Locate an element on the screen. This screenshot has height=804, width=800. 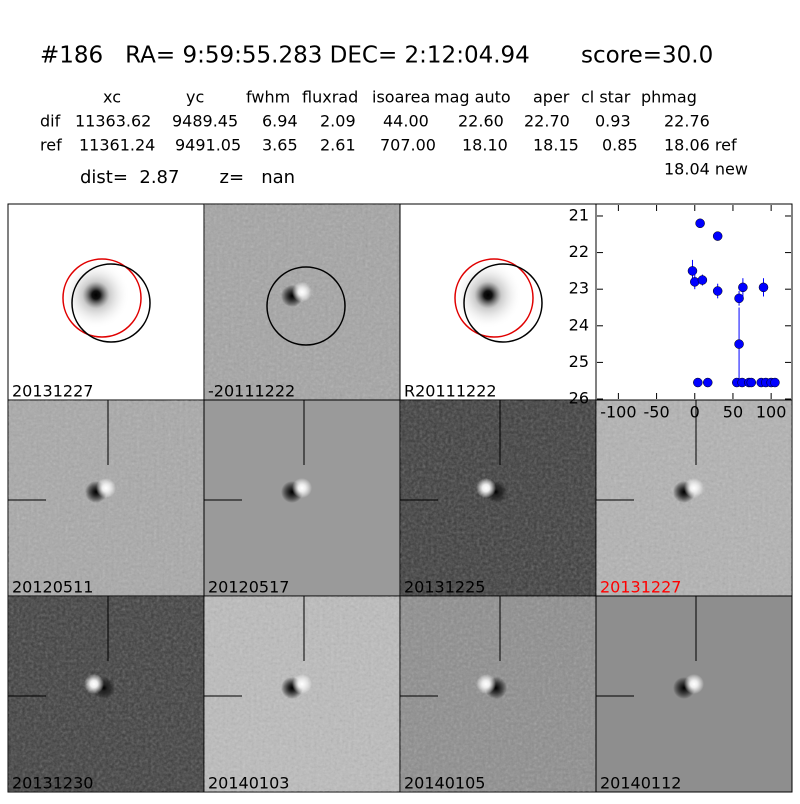
table-cell: 18.10 is located at coordinates (485, 145).